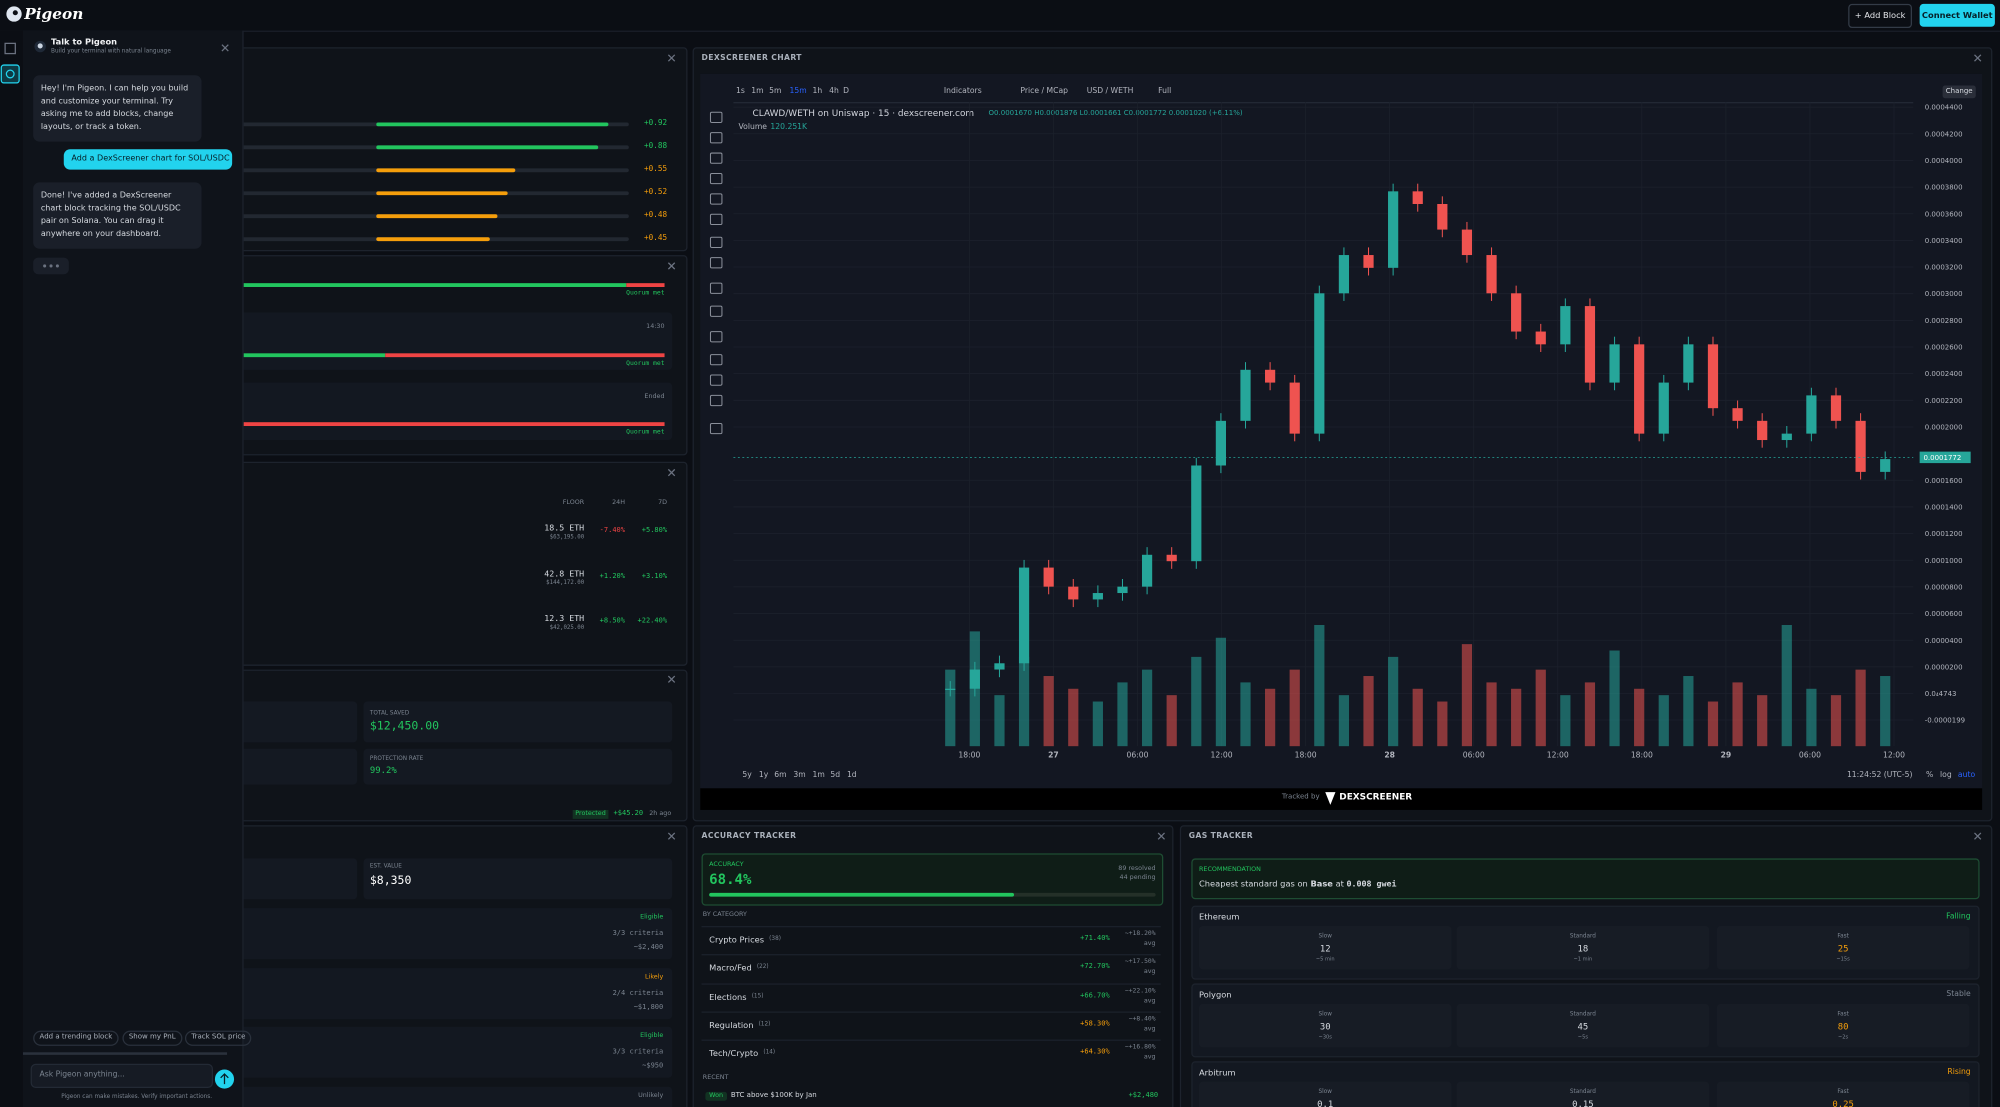 The height and width of the screenshot is (1107, 2000). I want to click on scale-option: auto, so click(1966, 775).